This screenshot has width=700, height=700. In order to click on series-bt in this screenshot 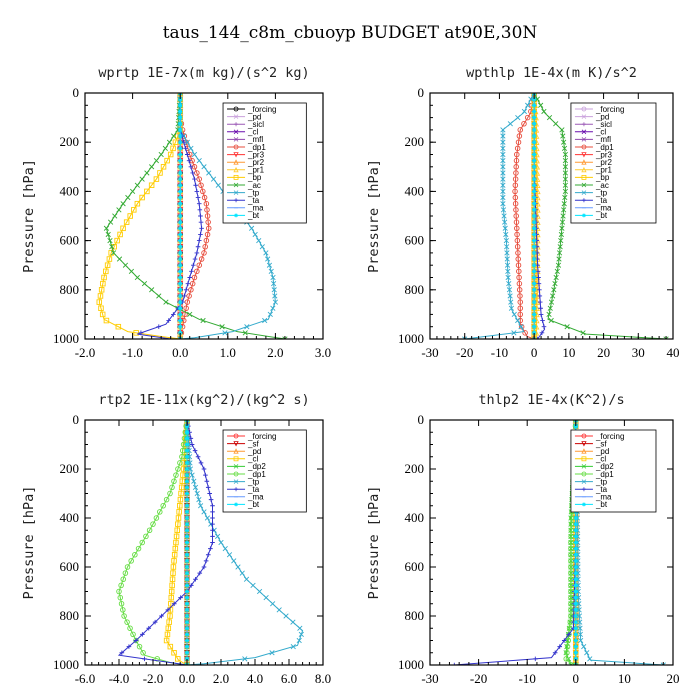, I will do `click(534, 216)`.